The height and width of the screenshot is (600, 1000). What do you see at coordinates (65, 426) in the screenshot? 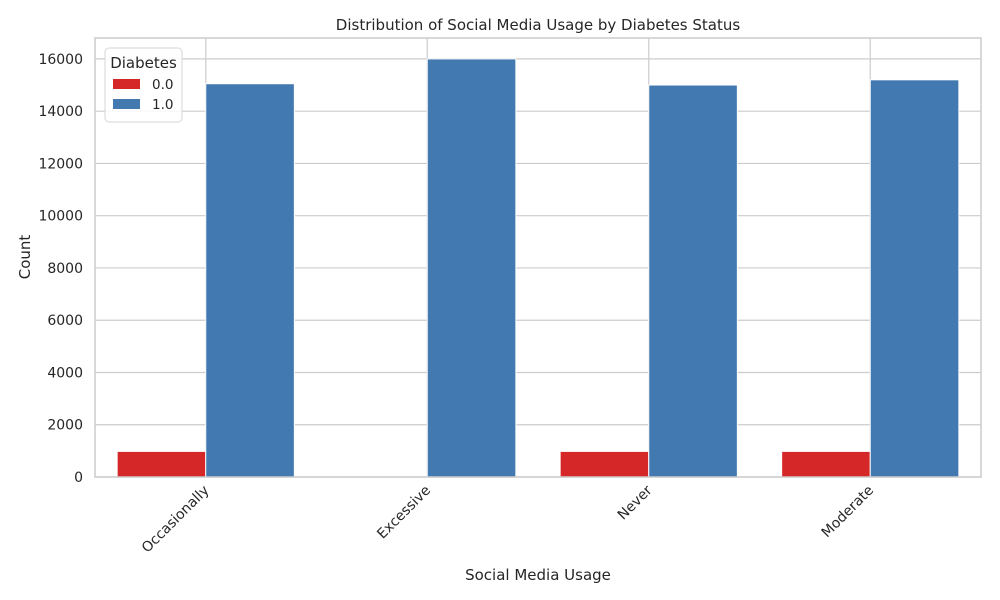
I see `y-tick-label: 2000` at bounding box center [65, 426].